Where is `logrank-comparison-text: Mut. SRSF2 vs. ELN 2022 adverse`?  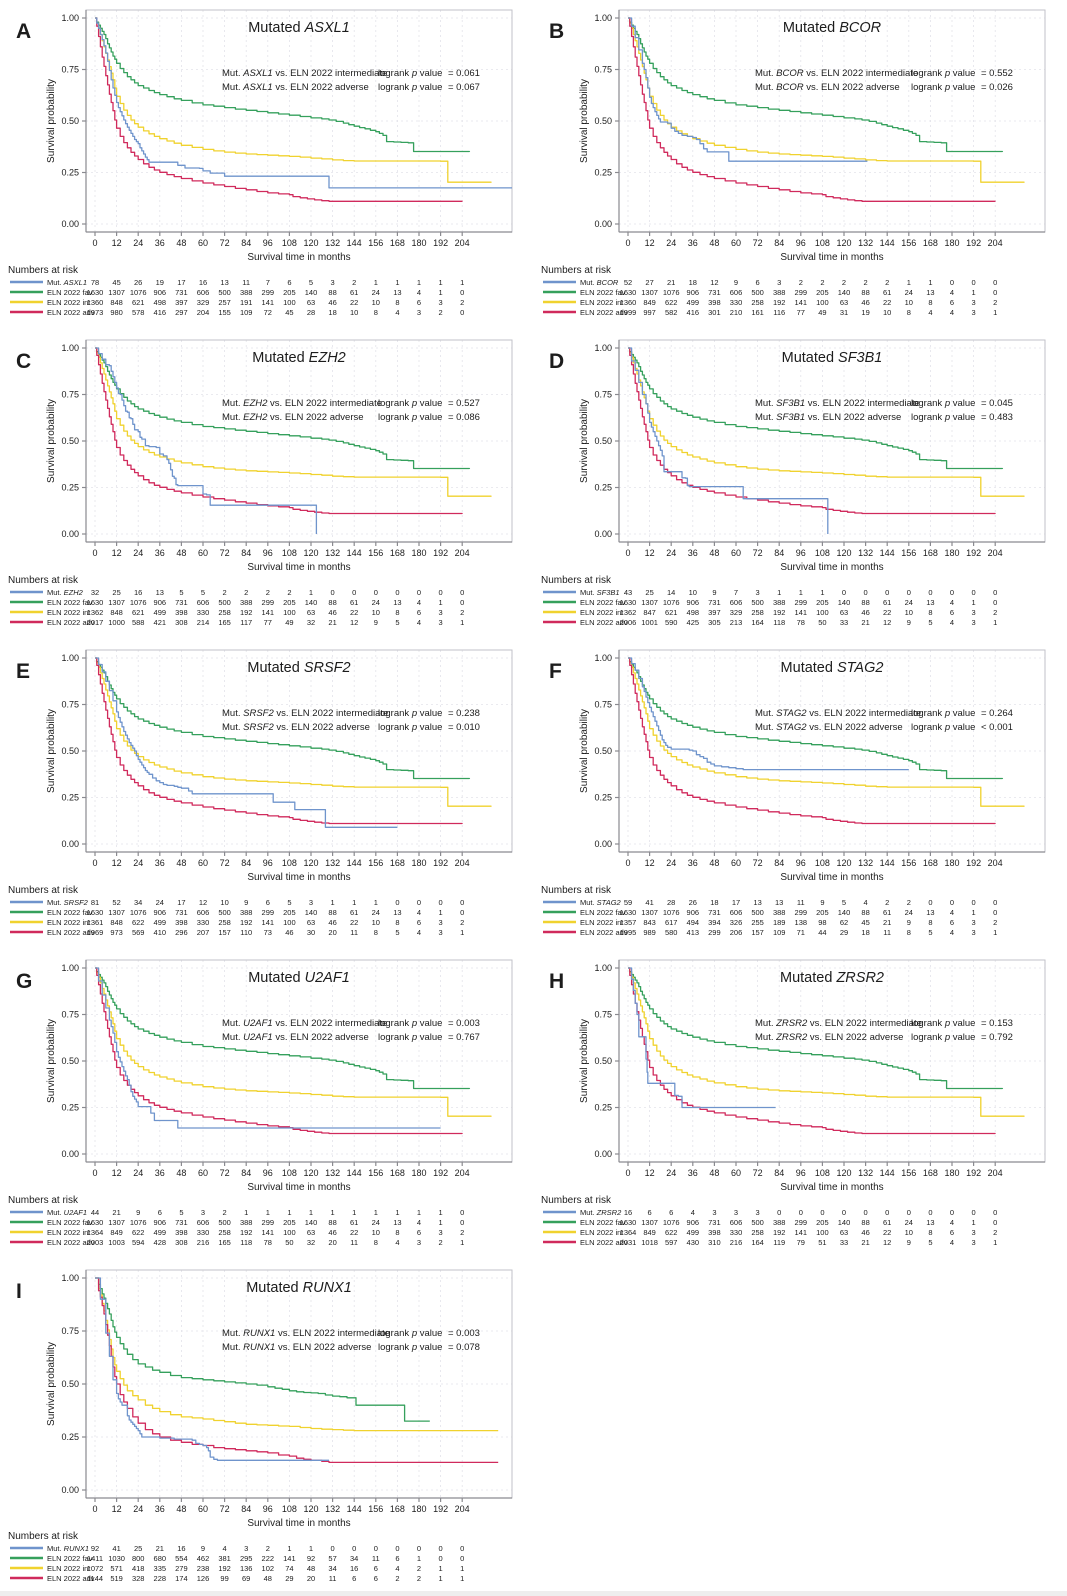
logrank-comparison-text: Mut. SRSF2 vs. ELN 2022 adverse is located at coordinates (296, 727).